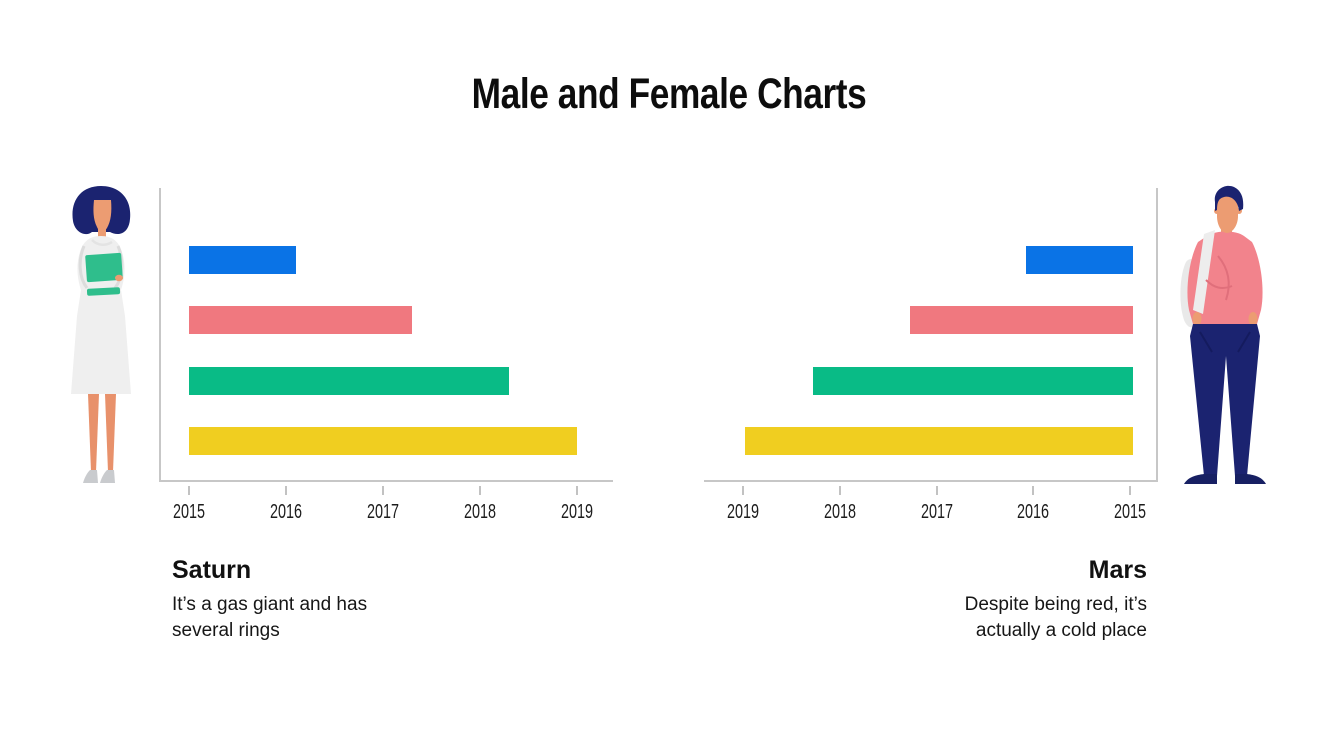  Describe the element at coordinates (90, 476) in the screenshot. I see `woman-shoe-left` at that location.